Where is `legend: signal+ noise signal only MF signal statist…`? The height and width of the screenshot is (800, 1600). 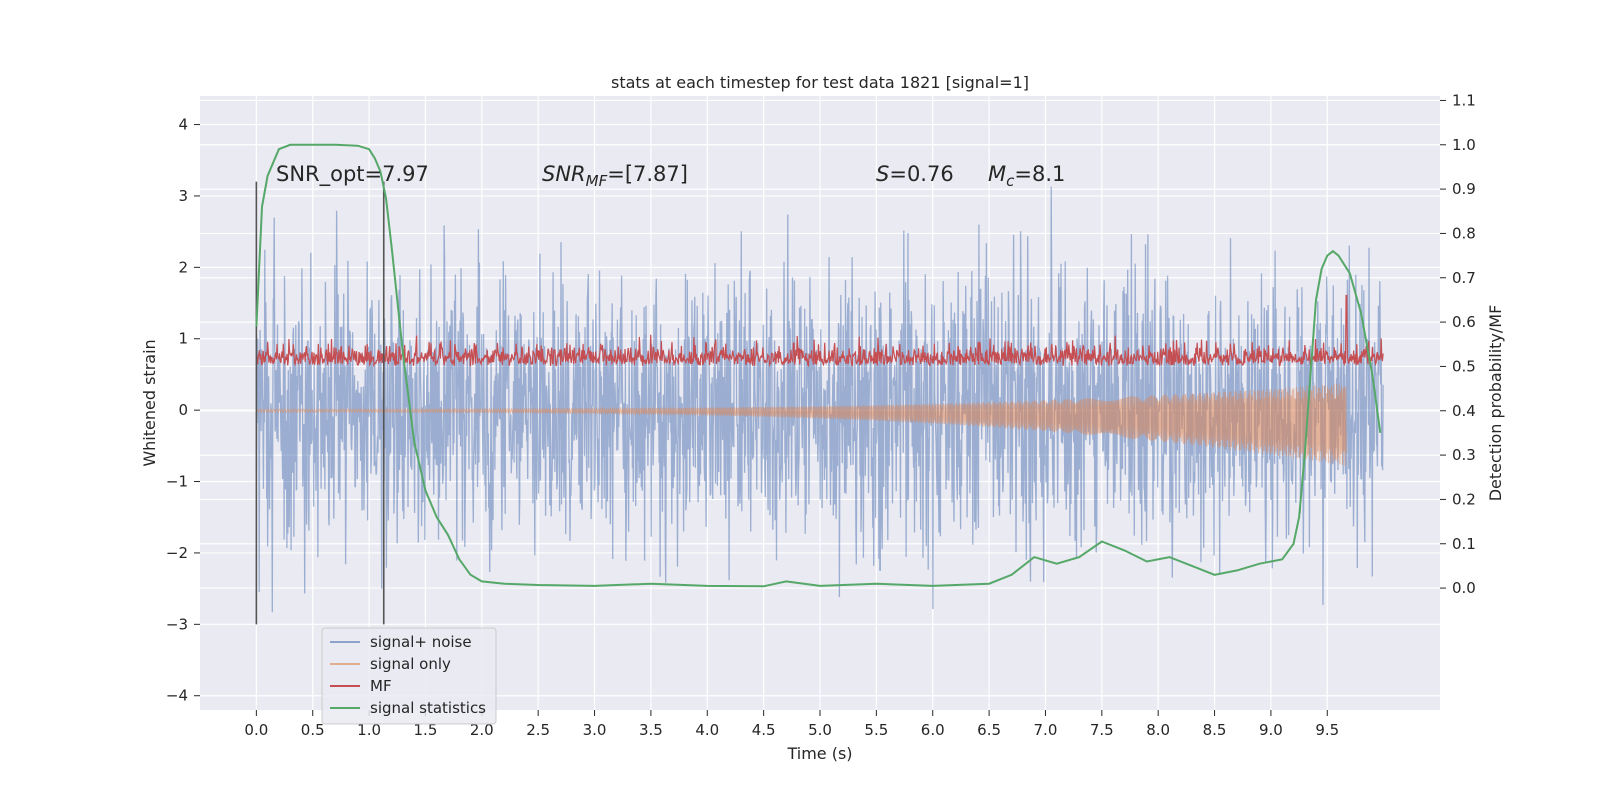 legend: signal+ noise signal only MF signal statist… is located at coordinates (409, 676).